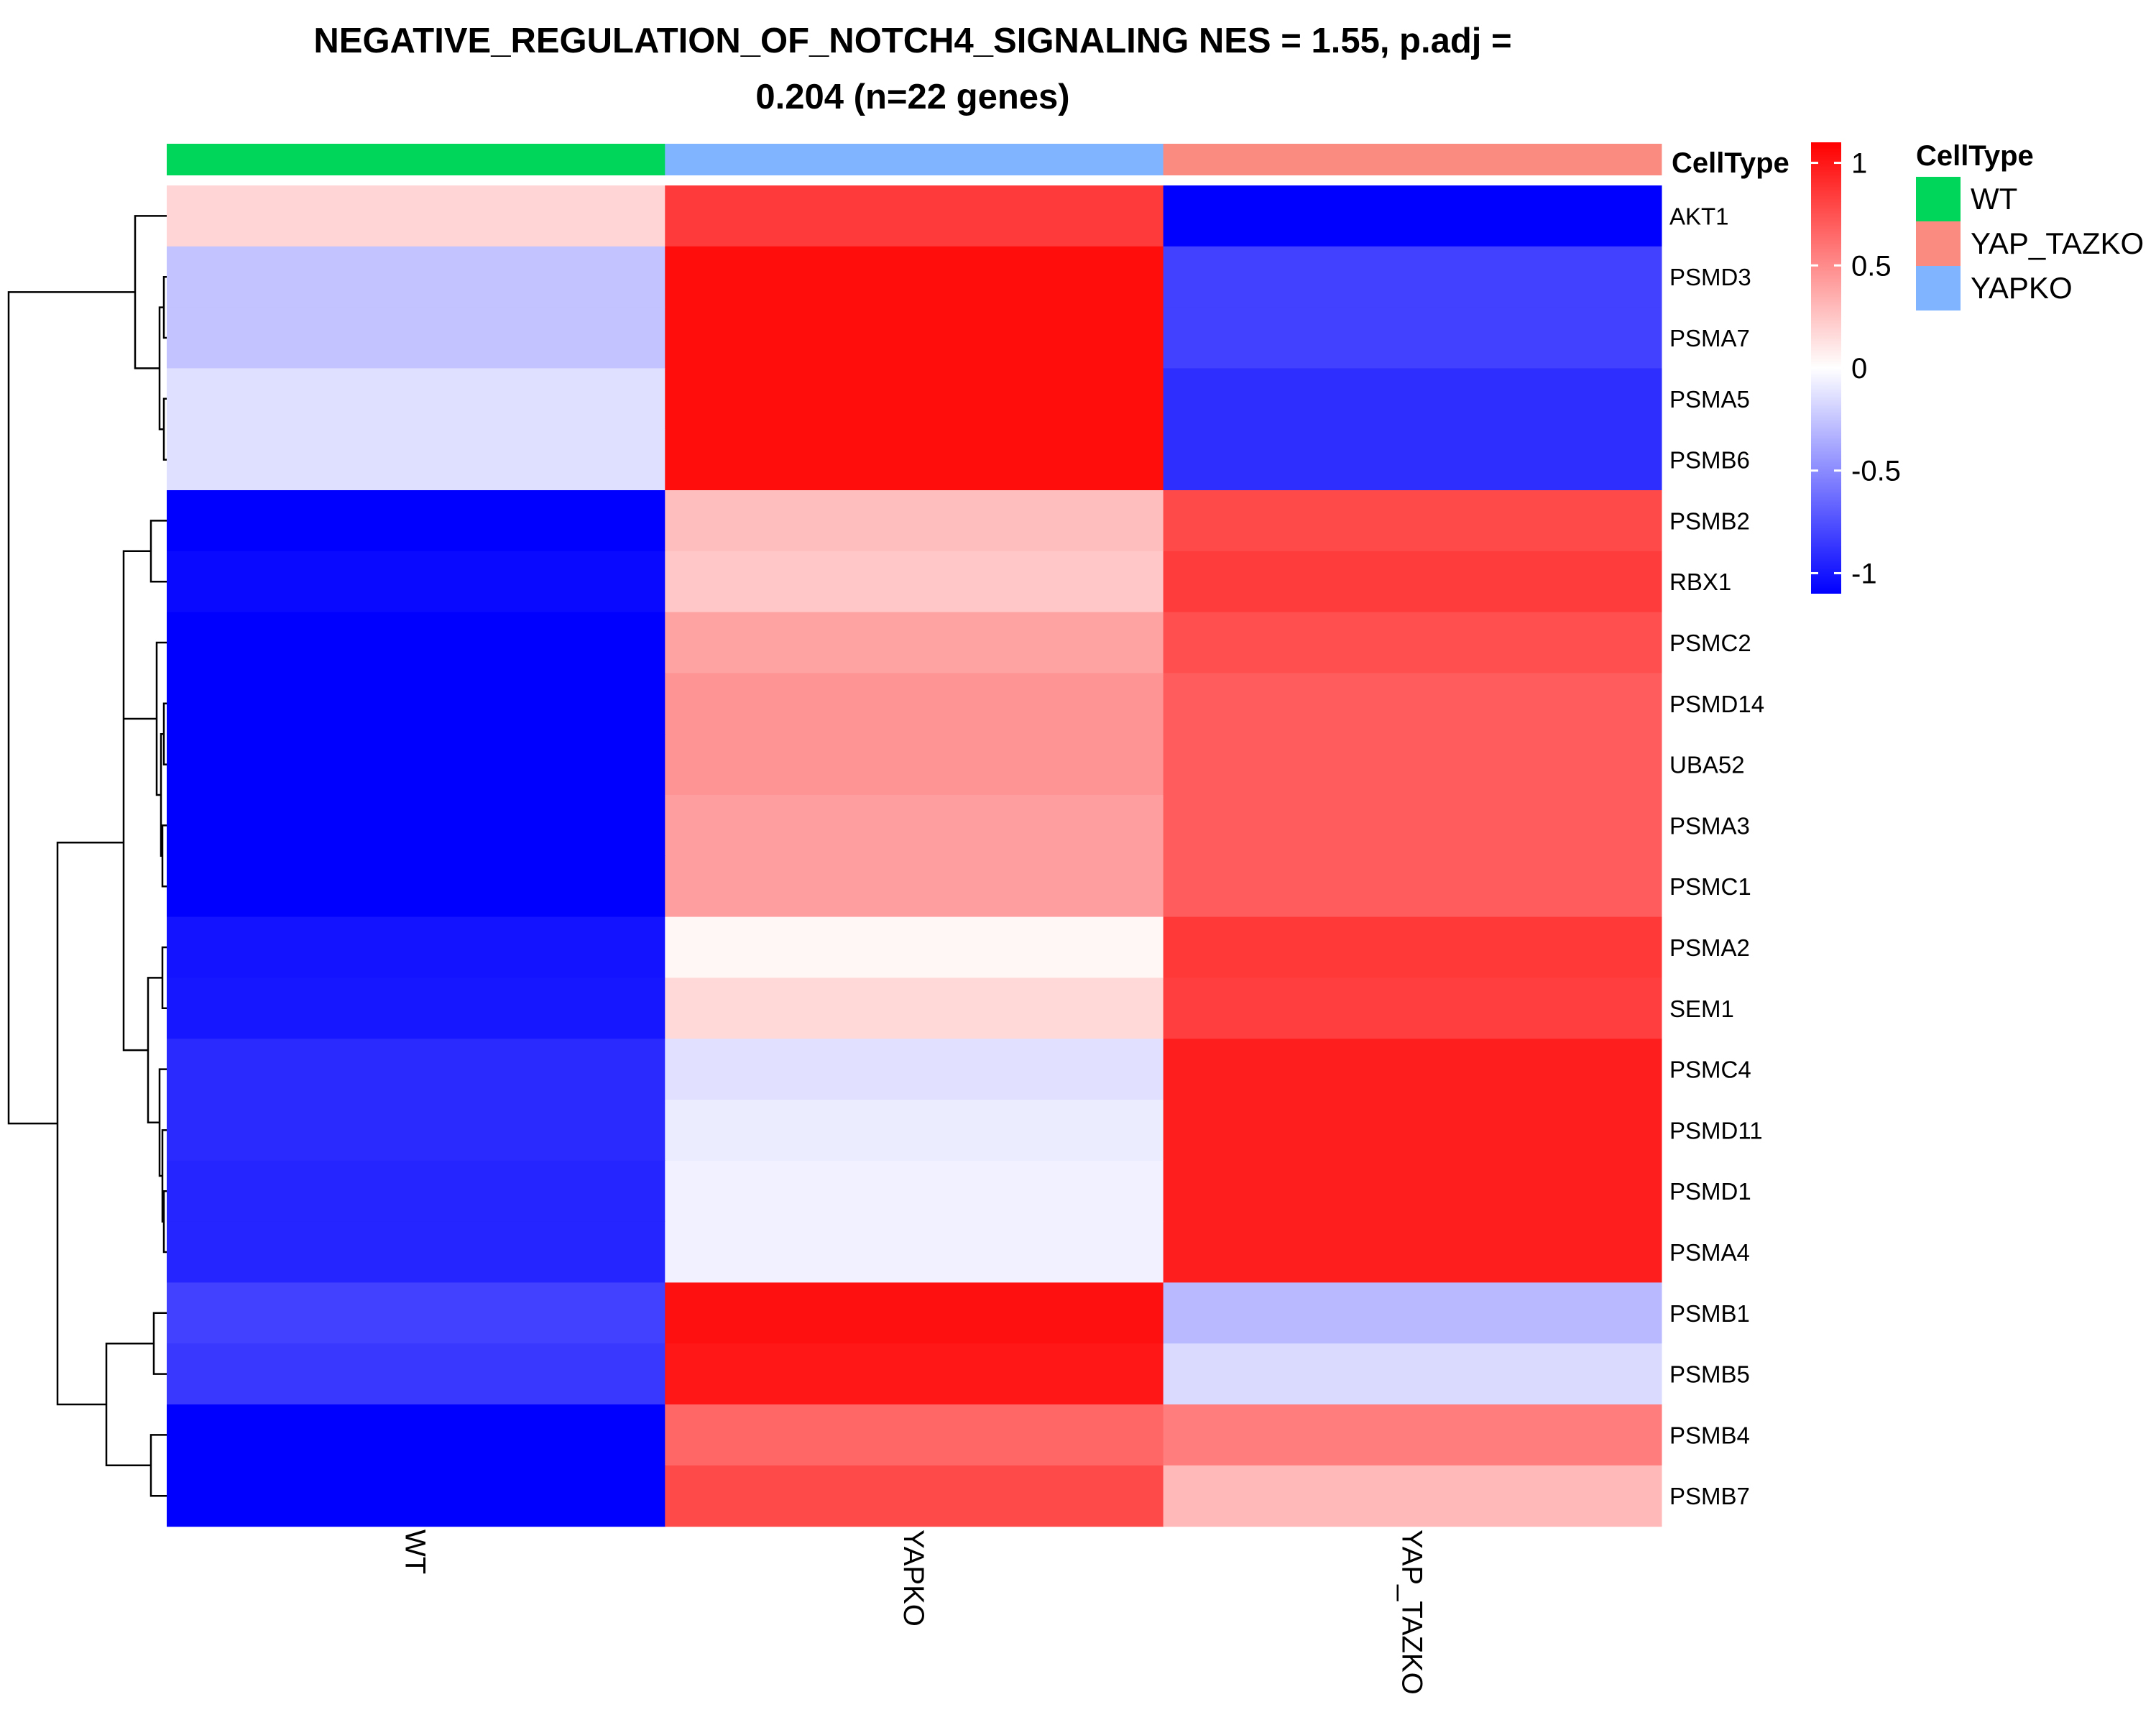 The width and height of the screenshot is (2156, 1725). I want to click on column-labels: WT YAPKO YAP_TAZKO, so click(914, 1612).